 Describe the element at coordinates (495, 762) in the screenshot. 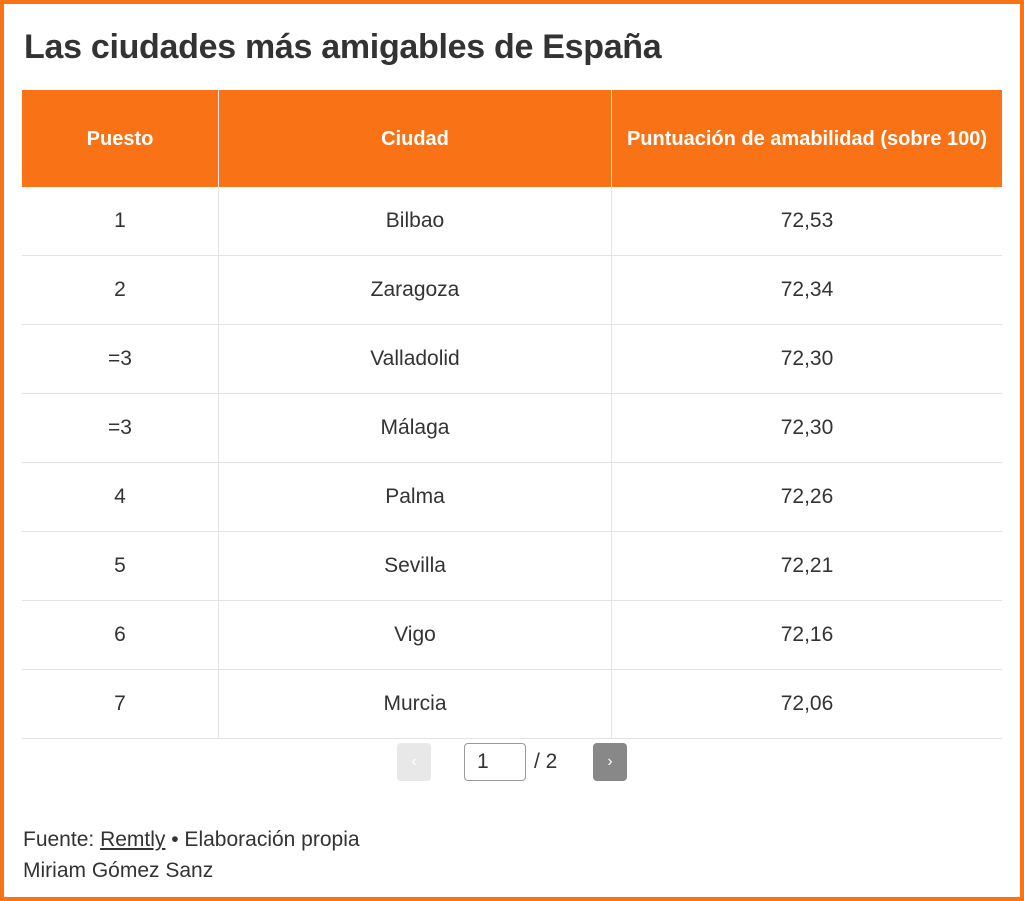

I see `page-number-input` at that location.